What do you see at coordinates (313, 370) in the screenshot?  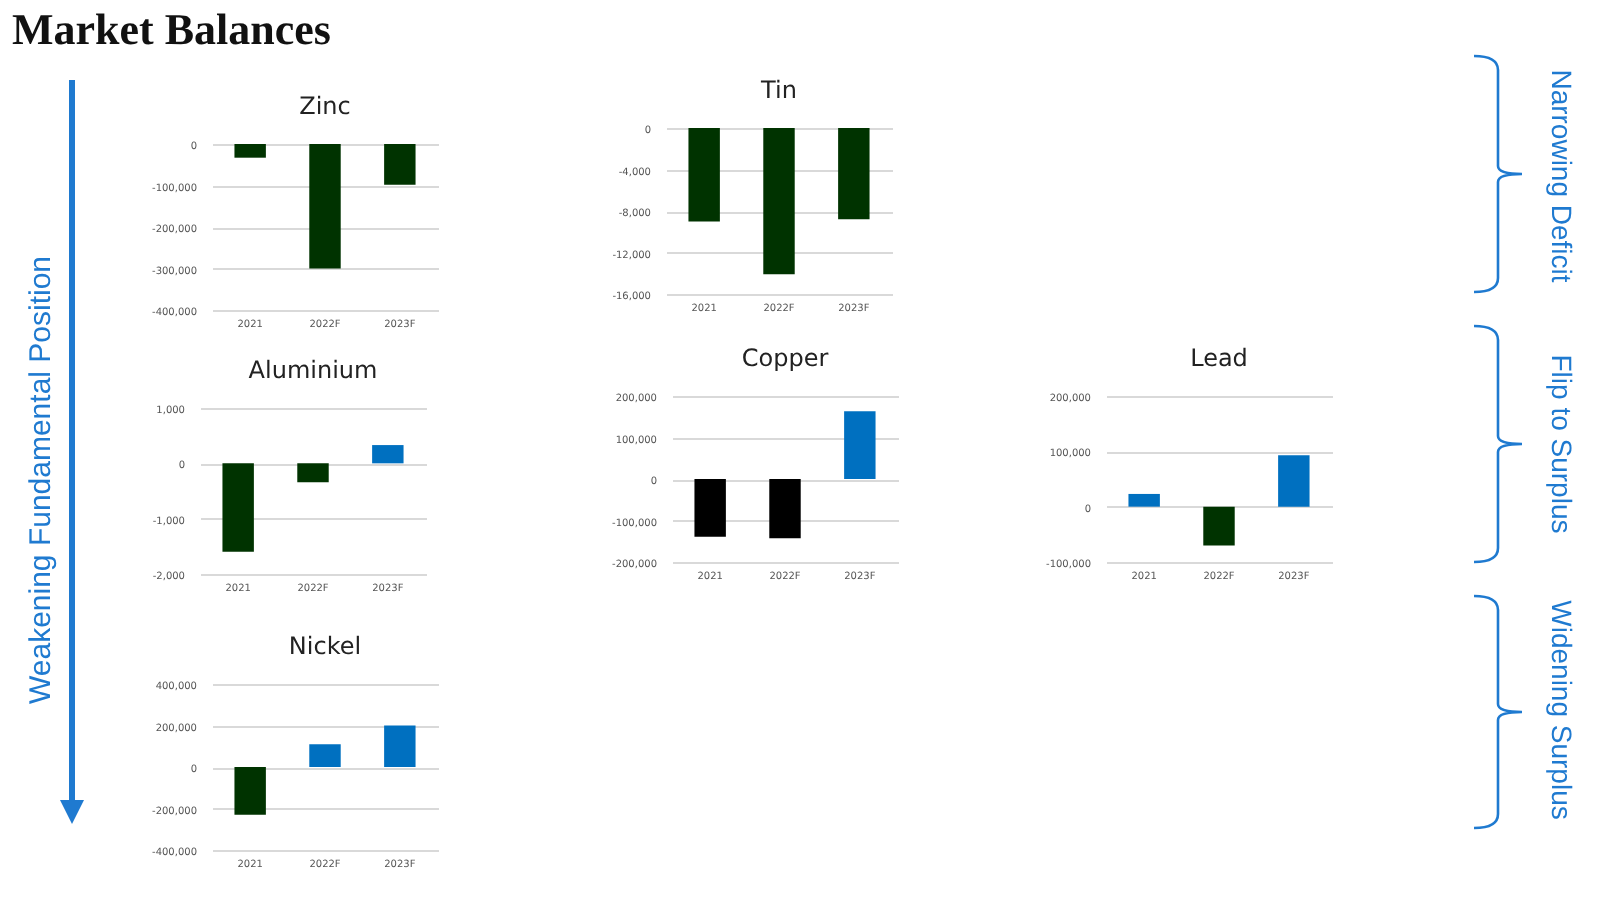 I see `chart-title: Aluminium` at bounding box center [313, 370].